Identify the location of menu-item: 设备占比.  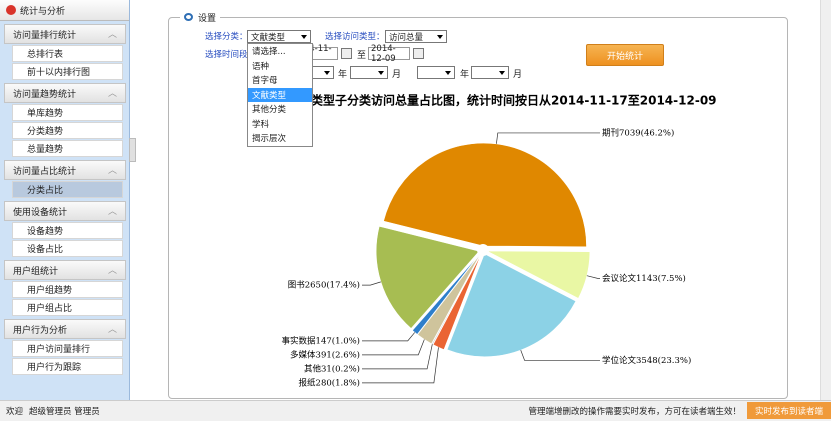
(67, 248).